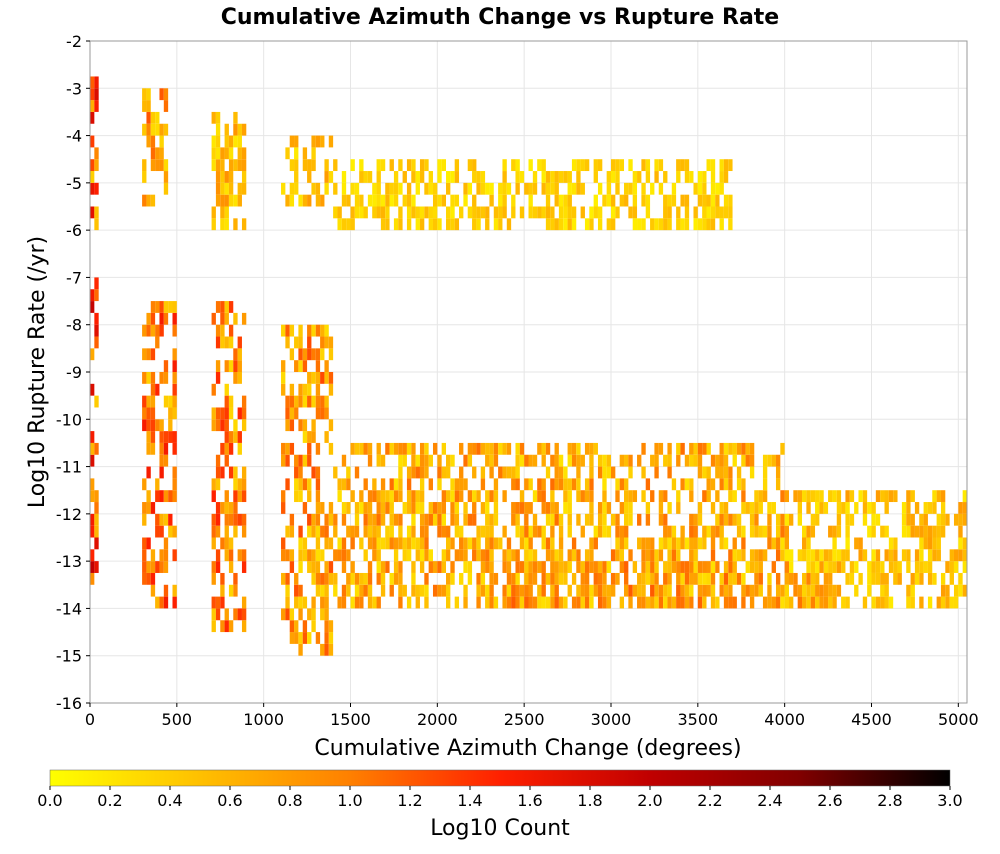  Describe the element at coordinates (437, 719) in the screenshot. I see `x-tick-label: 2000` at that location.